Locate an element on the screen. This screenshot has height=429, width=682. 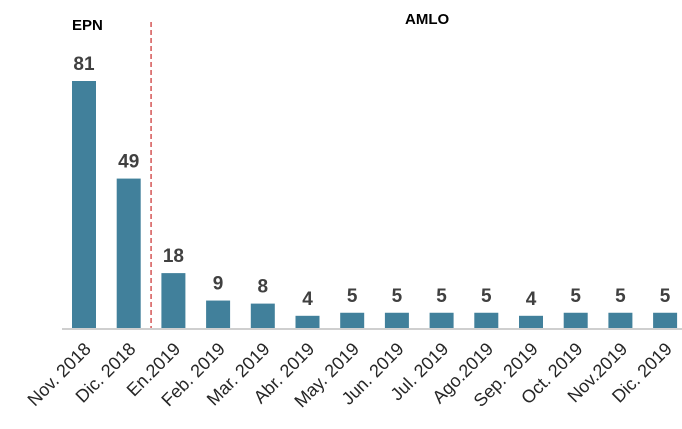
value-label-8: 5 is located at coordinates (397, 296).